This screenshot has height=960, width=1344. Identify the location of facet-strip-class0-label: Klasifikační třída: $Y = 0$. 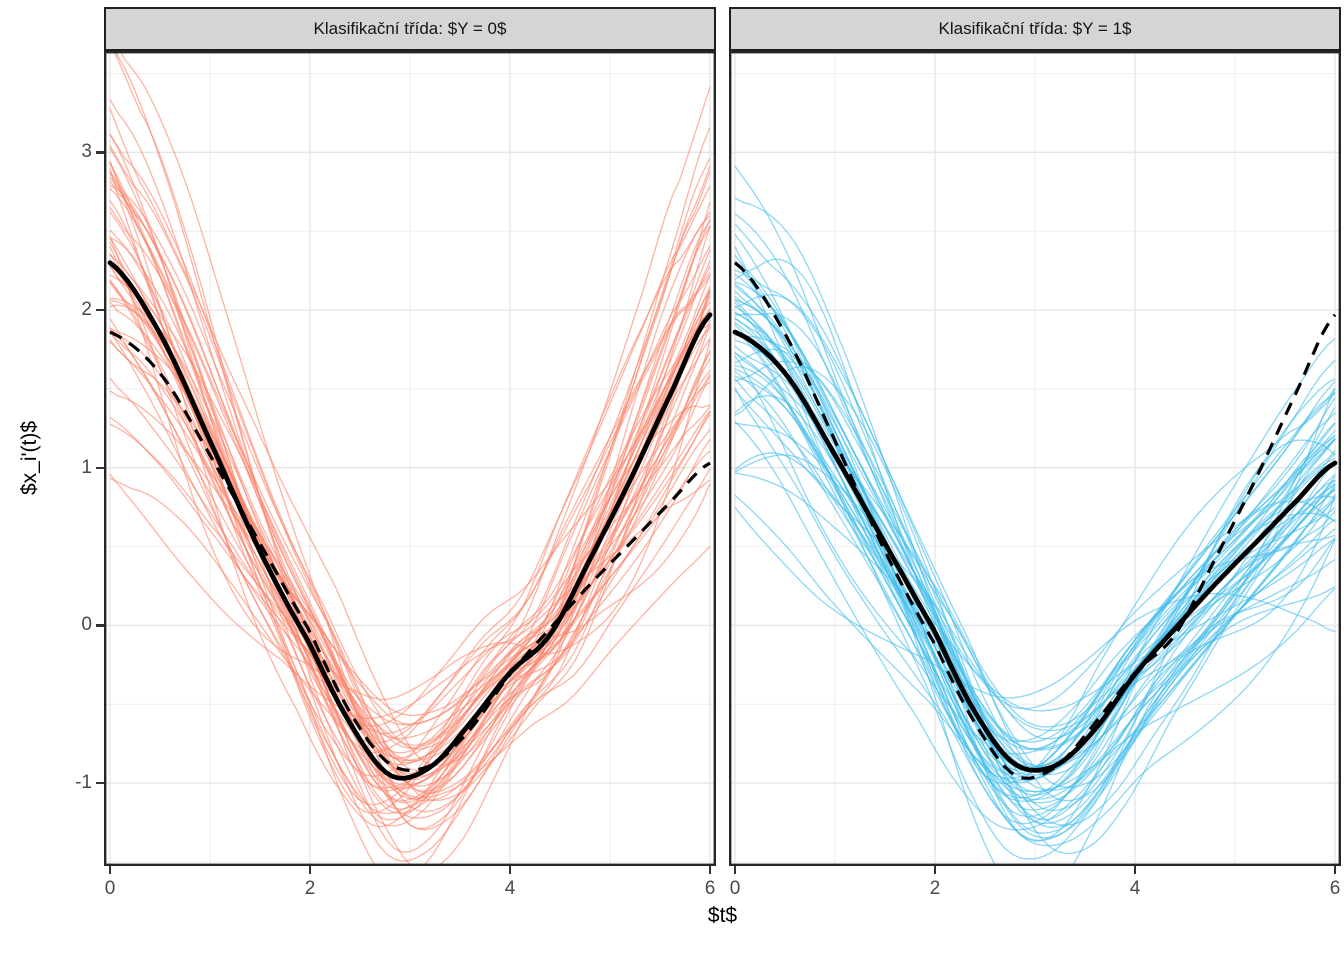
(410, 28).